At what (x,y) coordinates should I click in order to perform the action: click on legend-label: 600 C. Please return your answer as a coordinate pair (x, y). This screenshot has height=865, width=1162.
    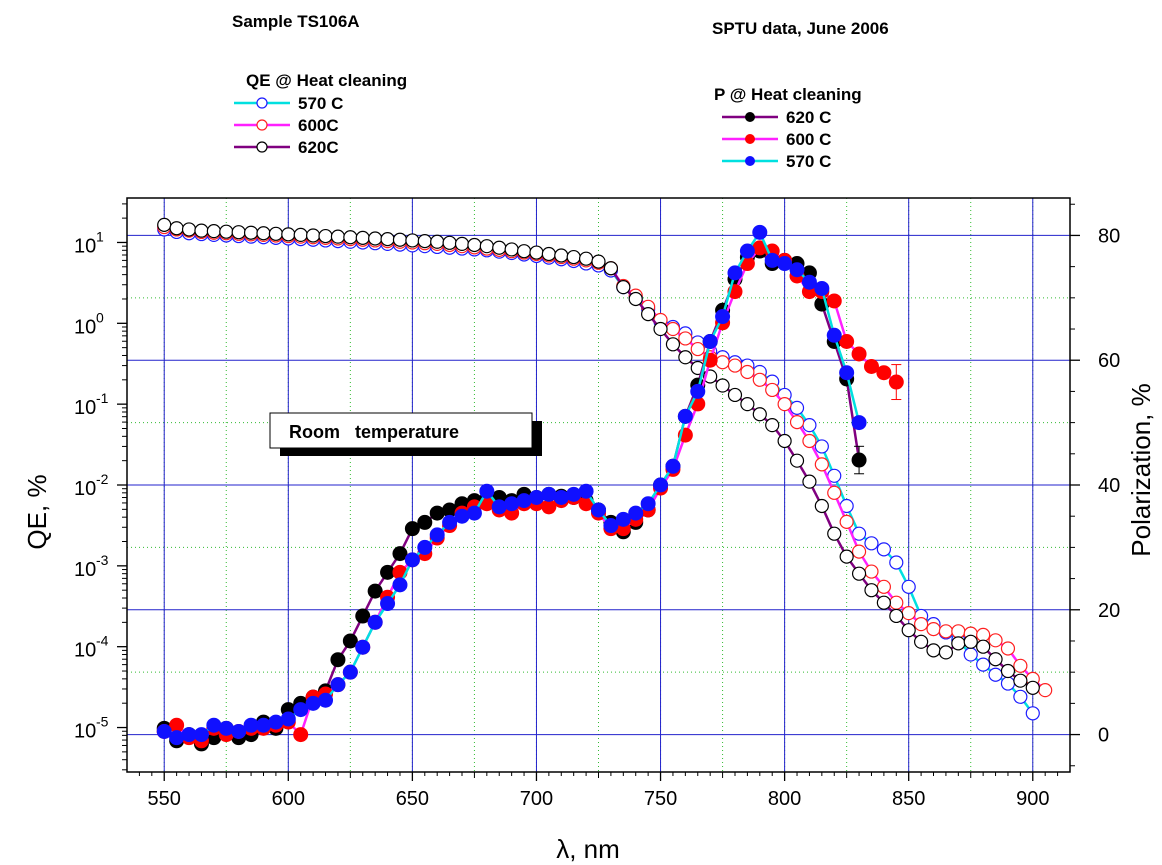
    Looking at the image, I should click on (808, 139).